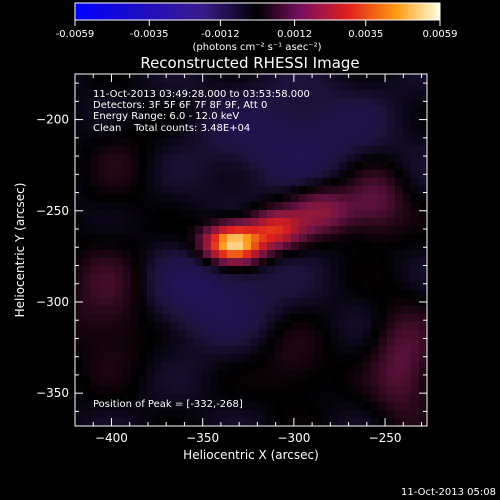 Image resolution: width=500 pixels, height=500 pixels. What do you see at coordinates (52, 302) in the screenshot?
I see `y-tick-label: −300` at bounding box center [52, 302].